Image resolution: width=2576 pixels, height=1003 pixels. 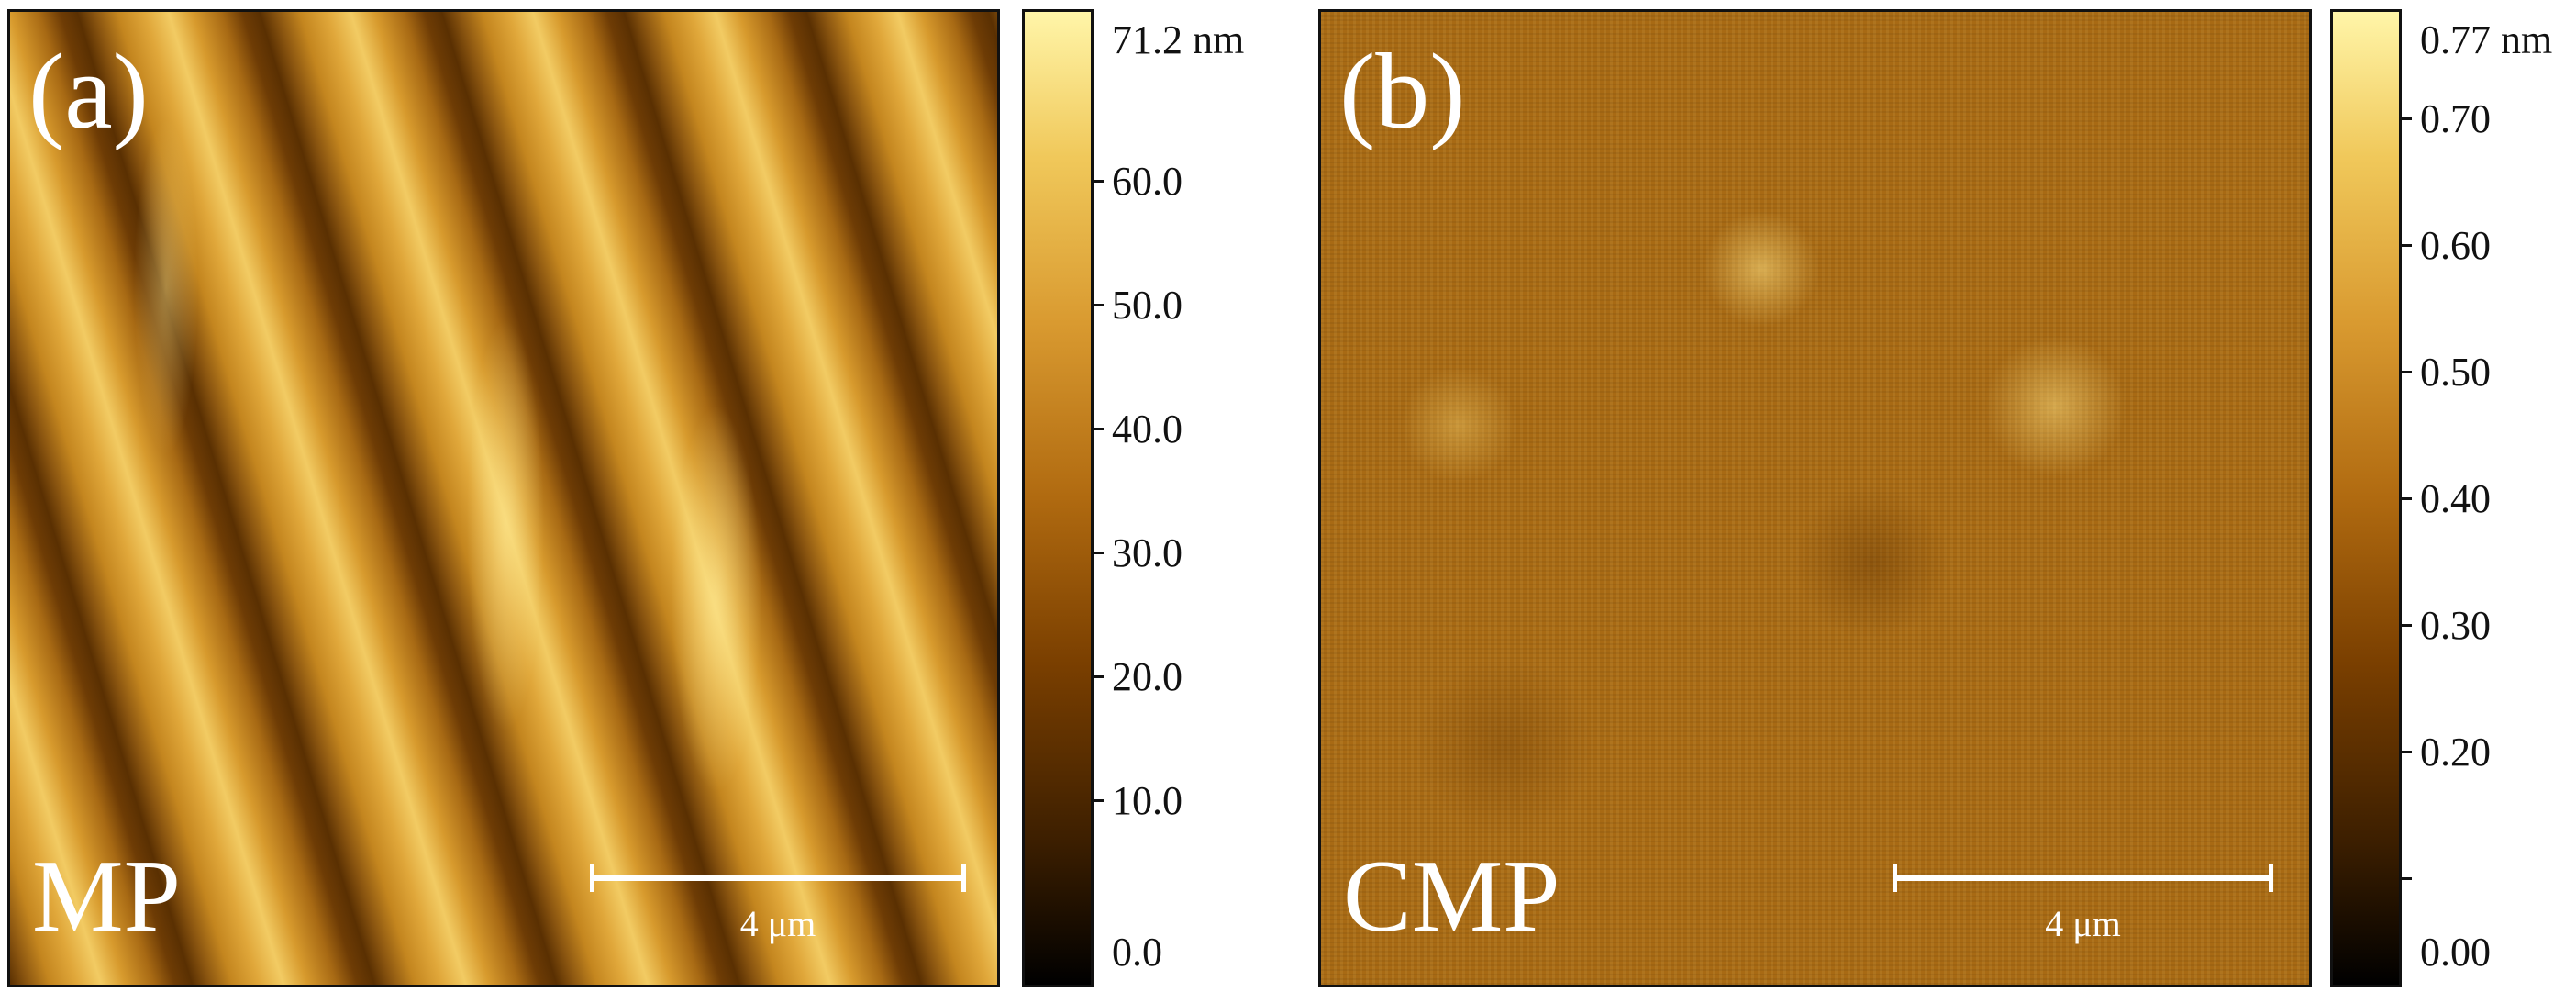 I want to click on colorbar-a-tick-label: 10.0, so click(x=1147, y=801).